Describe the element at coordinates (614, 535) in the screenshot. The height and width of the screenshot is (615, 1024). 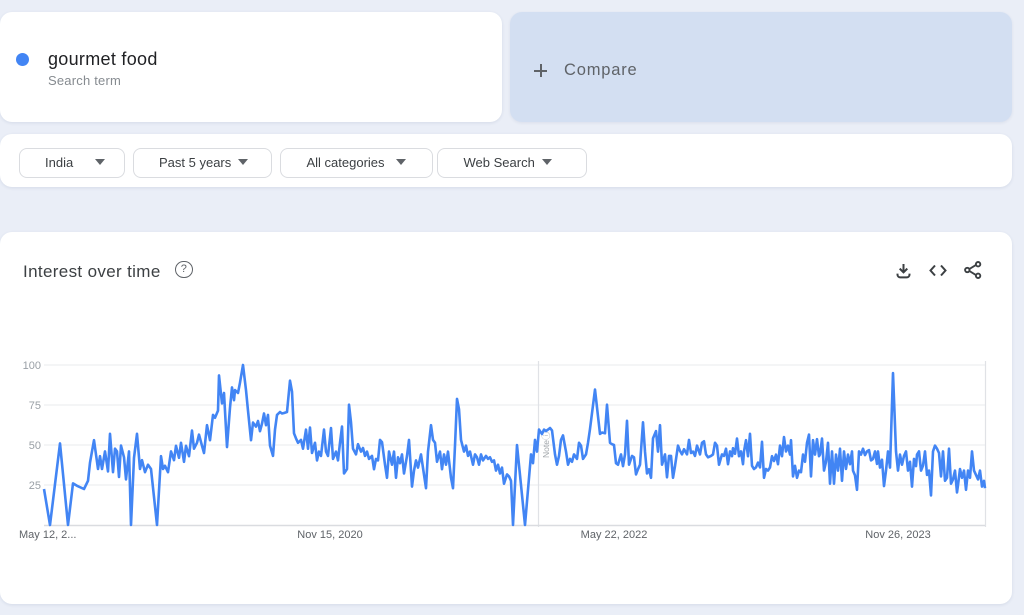
I see `svg-text: May 22, 2022` at that location.